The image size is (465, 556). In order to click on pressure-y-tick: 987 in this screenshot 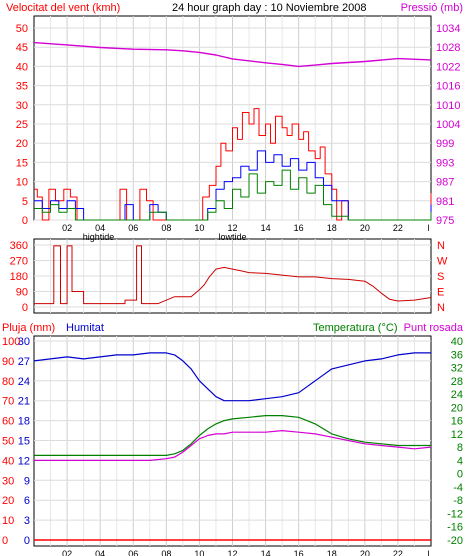, I will do `click(445, 183)`.